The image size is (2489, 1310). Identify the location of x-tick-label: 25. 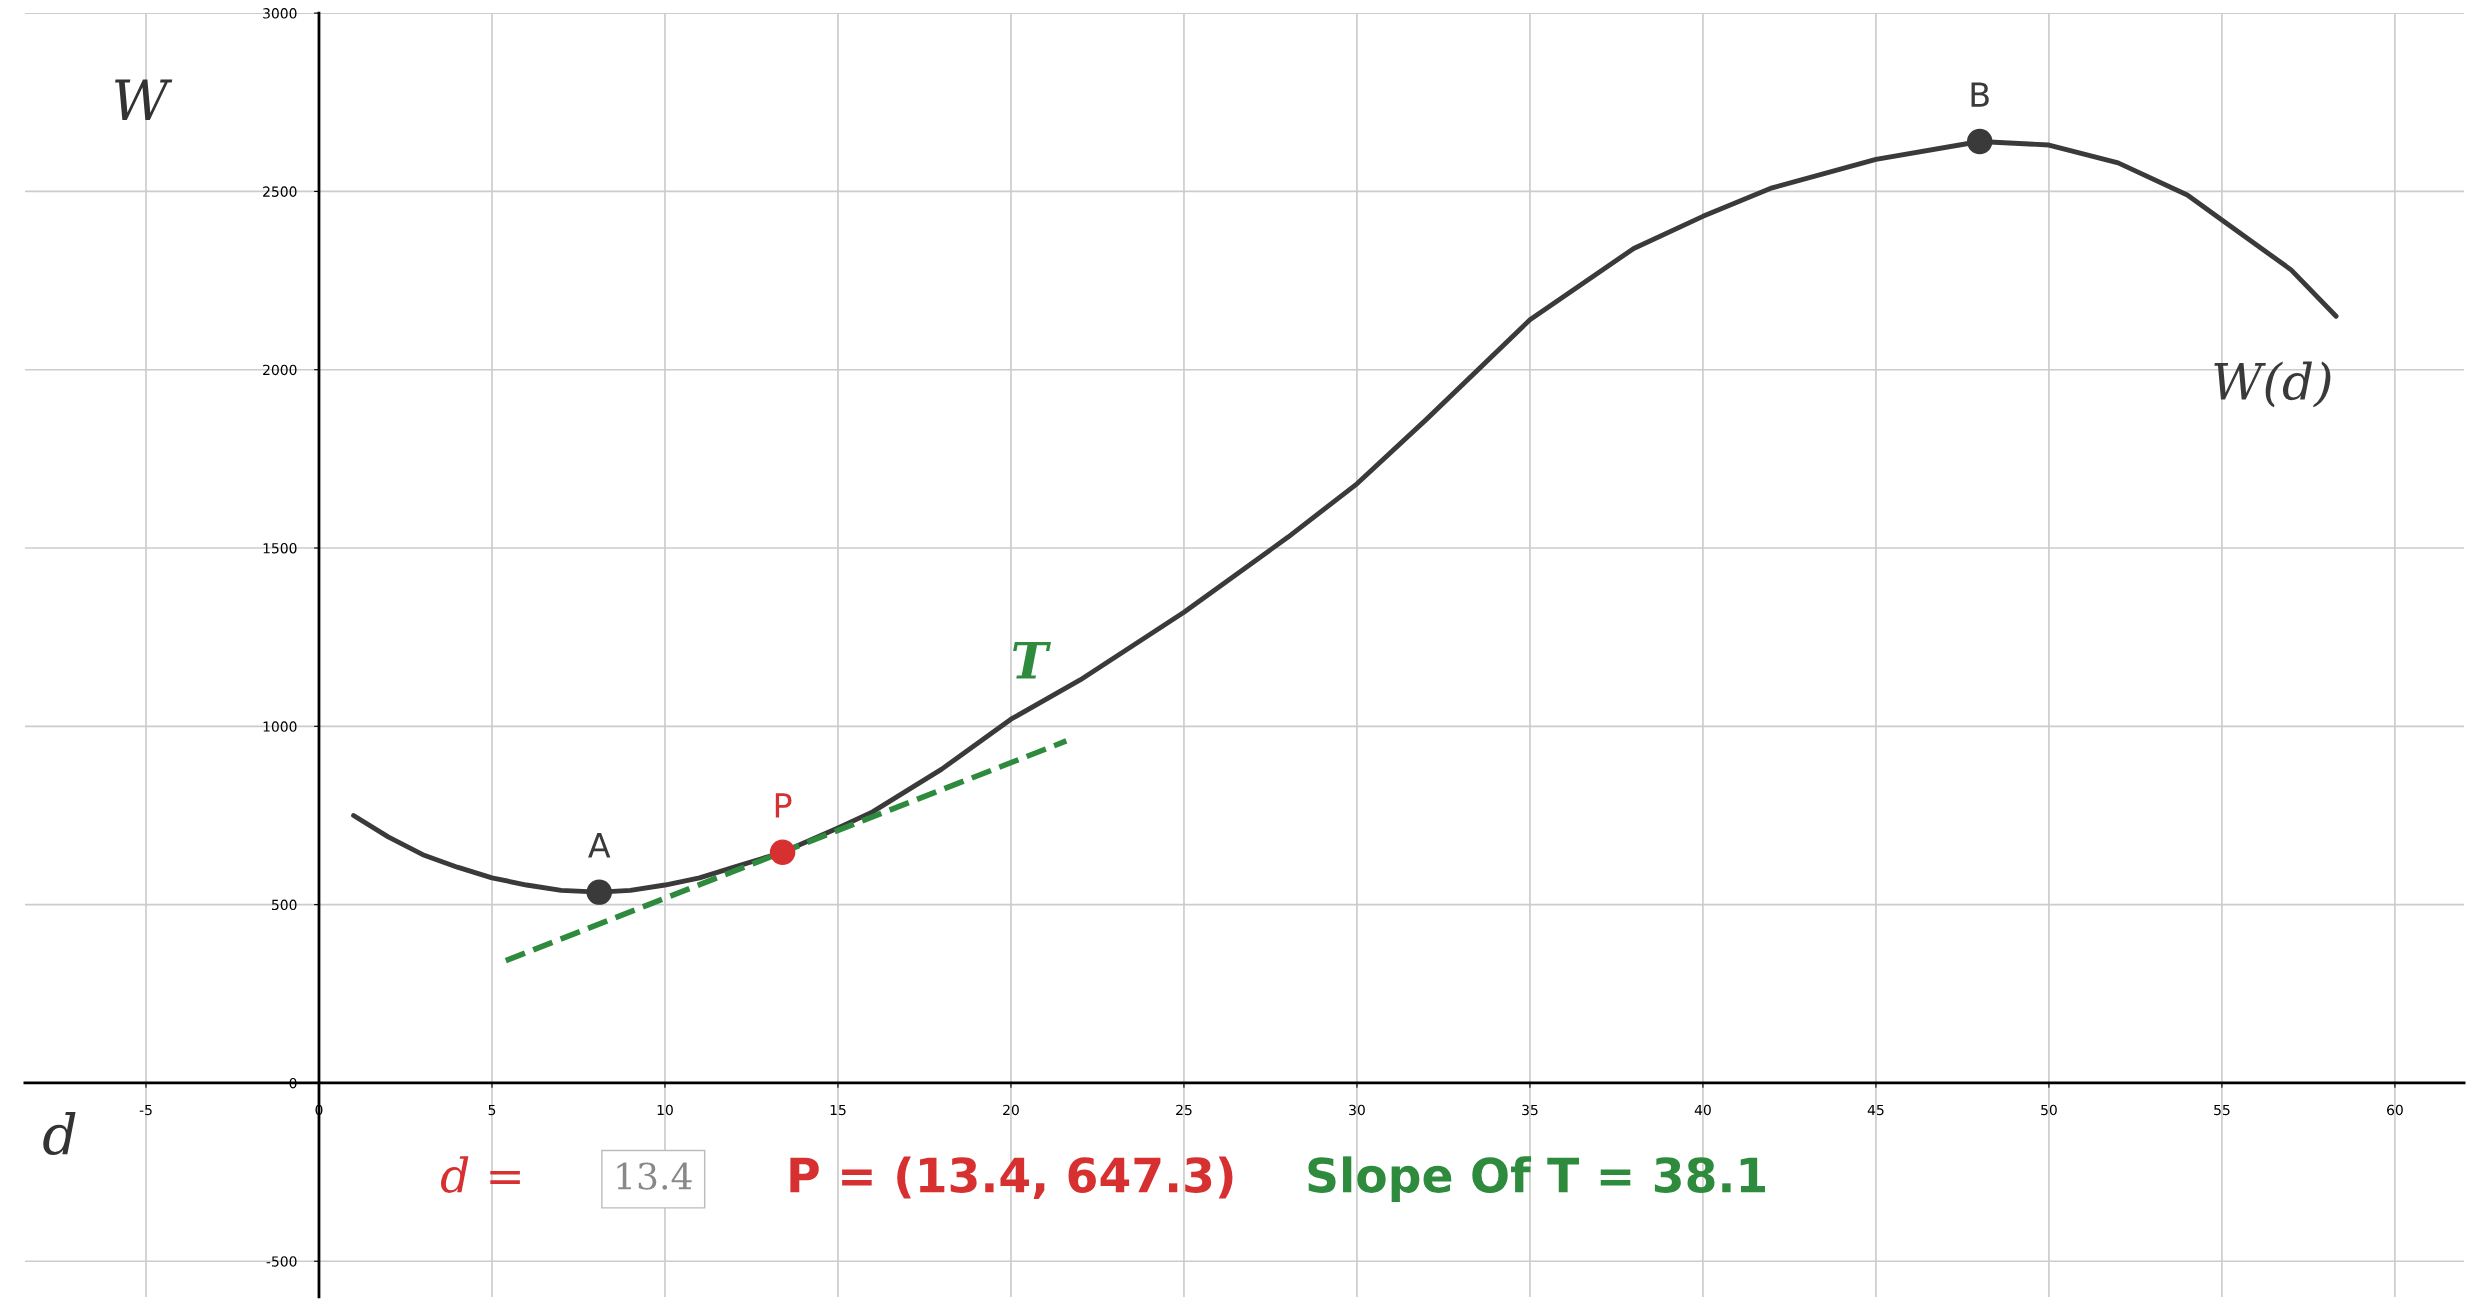
(1184, 1110).